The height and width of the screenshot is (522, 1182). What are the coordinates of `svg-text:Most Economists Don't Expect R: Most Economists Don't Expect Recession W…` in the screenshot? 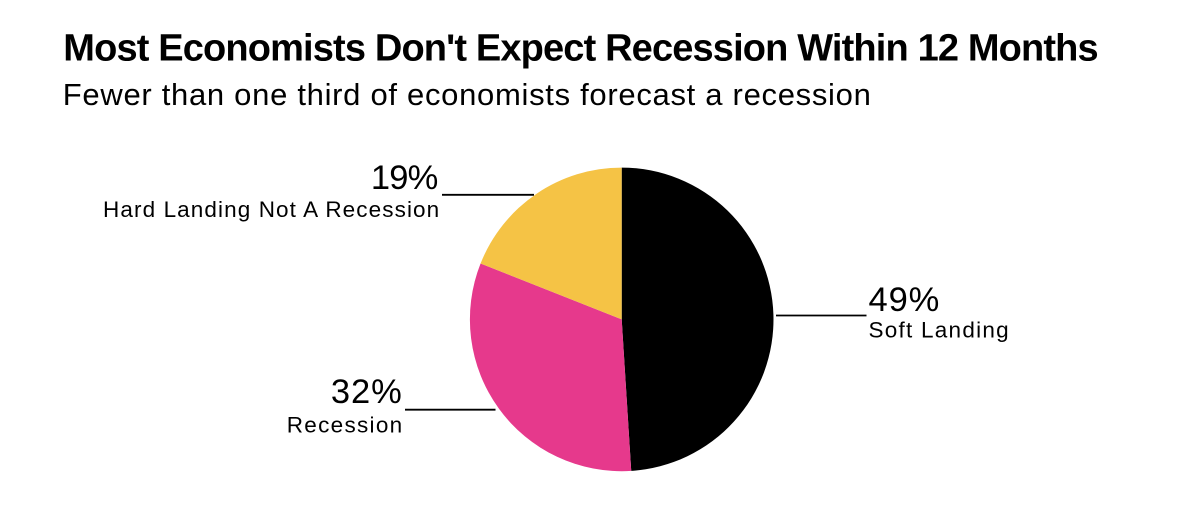 It's located at (580, 48).